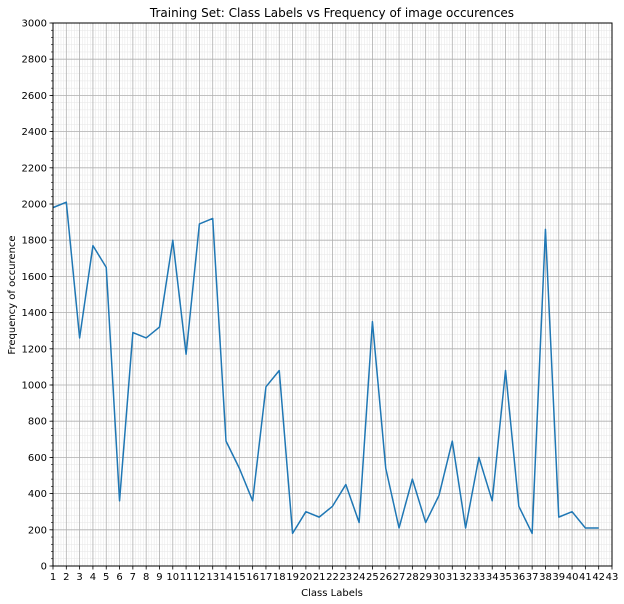 This screenshot has height=604, width=624. Describe the element at coordinates (159, 577) in the screenshot. I see `x-tick-label: 9` at that location.